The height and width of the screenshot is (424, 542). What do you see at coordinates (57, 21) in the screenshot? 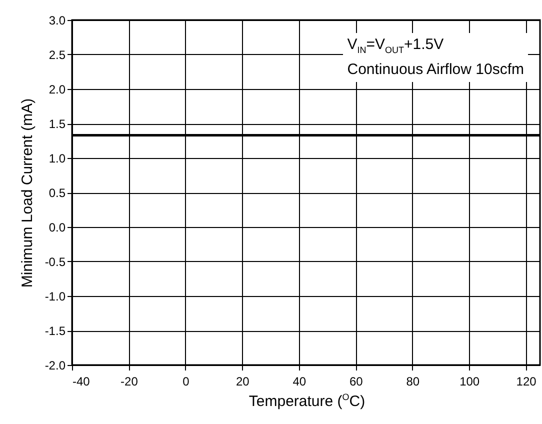
I see `y-tick-label: 3.0` at bounding box center [57, 21].